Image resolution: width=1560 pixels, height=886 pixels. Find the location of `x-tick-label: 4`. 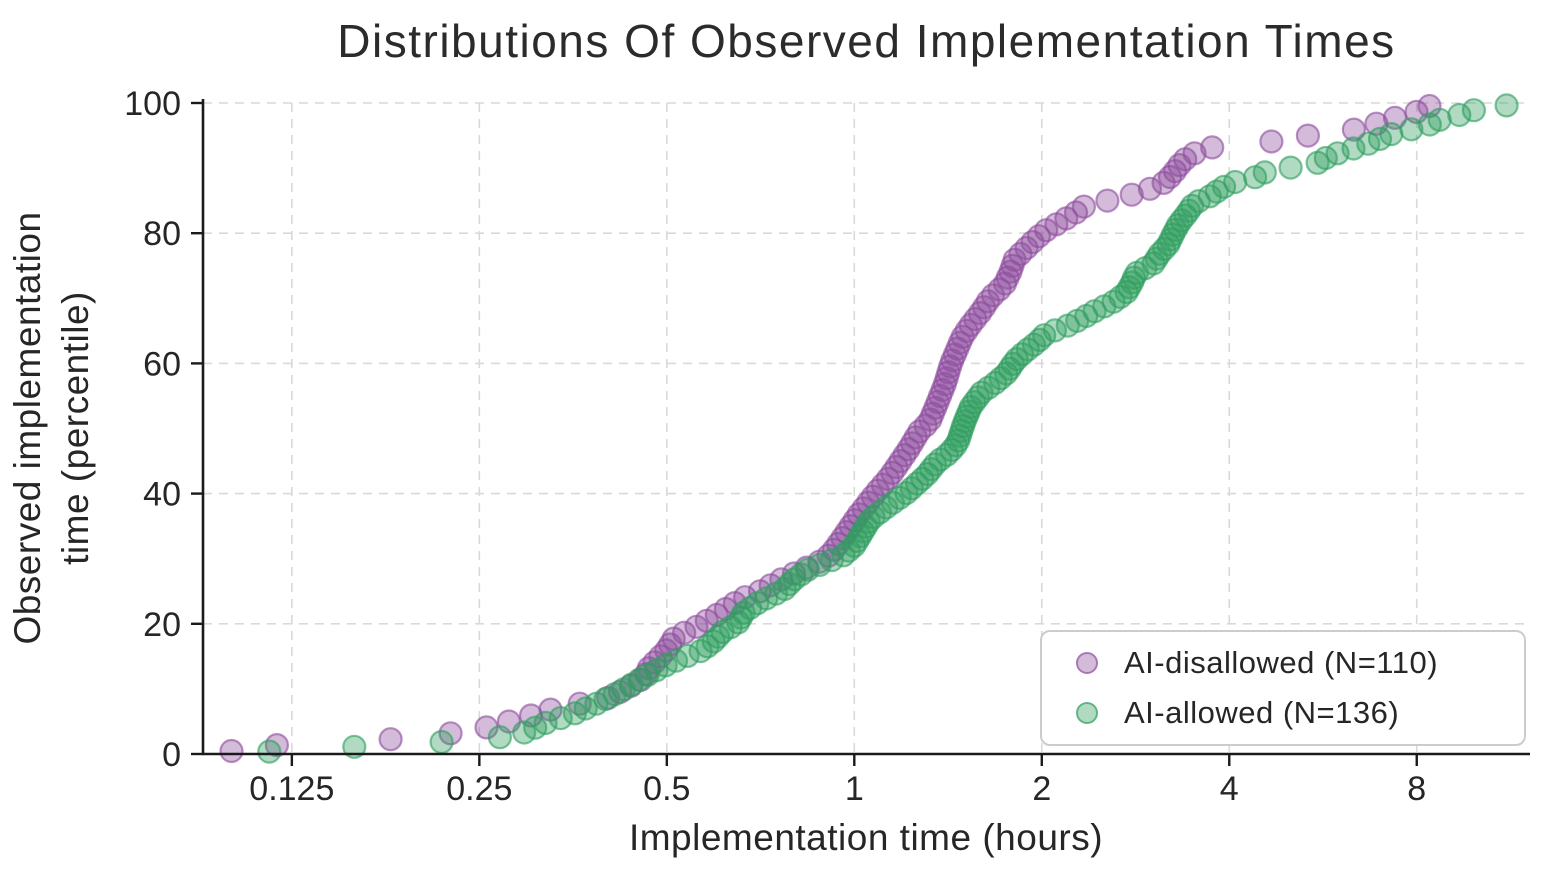

x-tick-label: 4 is located at coordinates (1229, 789).